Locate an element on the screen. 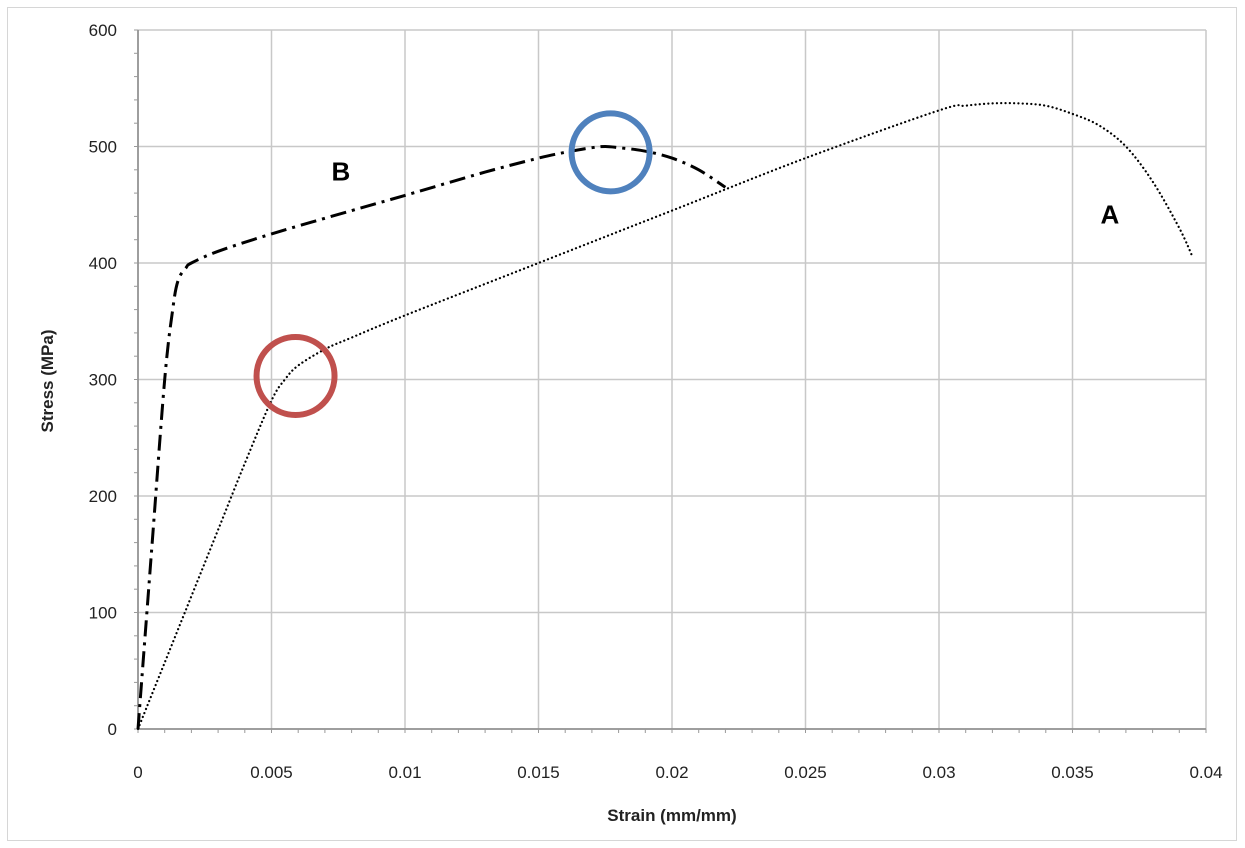  x-tick-label: 0.02 is located at coordinates (671, 772).